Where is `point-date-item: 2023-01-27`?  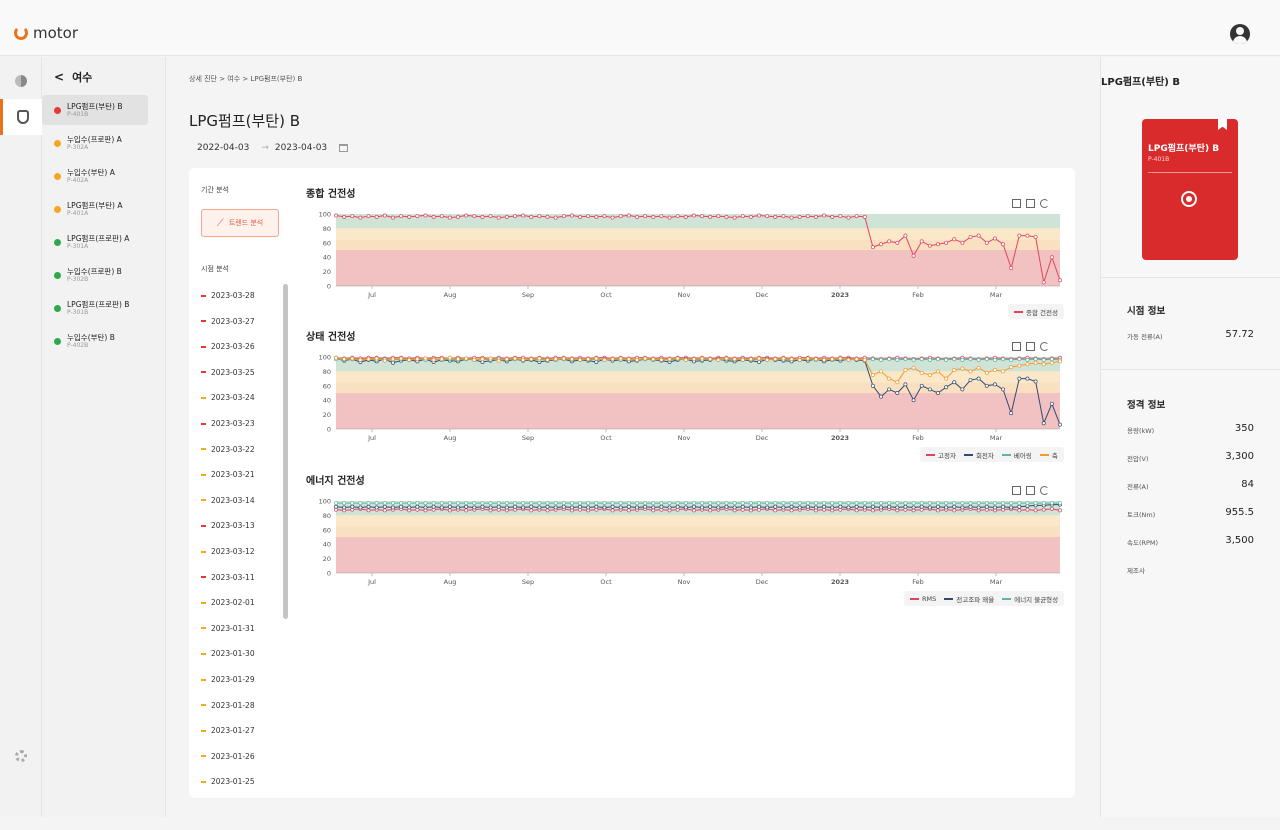 point-date-item: 2023-01-27 is located at coordinates (228, 730).